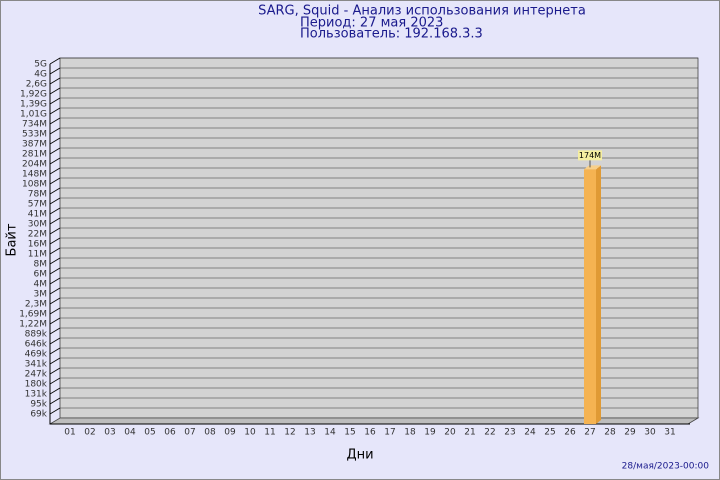 The width and height of the screenshot is (720, 480). What do you see at coordinates (330, 433) in the screenshot?
I see `x-tick-label: 14` at bounding box center [330, 433].